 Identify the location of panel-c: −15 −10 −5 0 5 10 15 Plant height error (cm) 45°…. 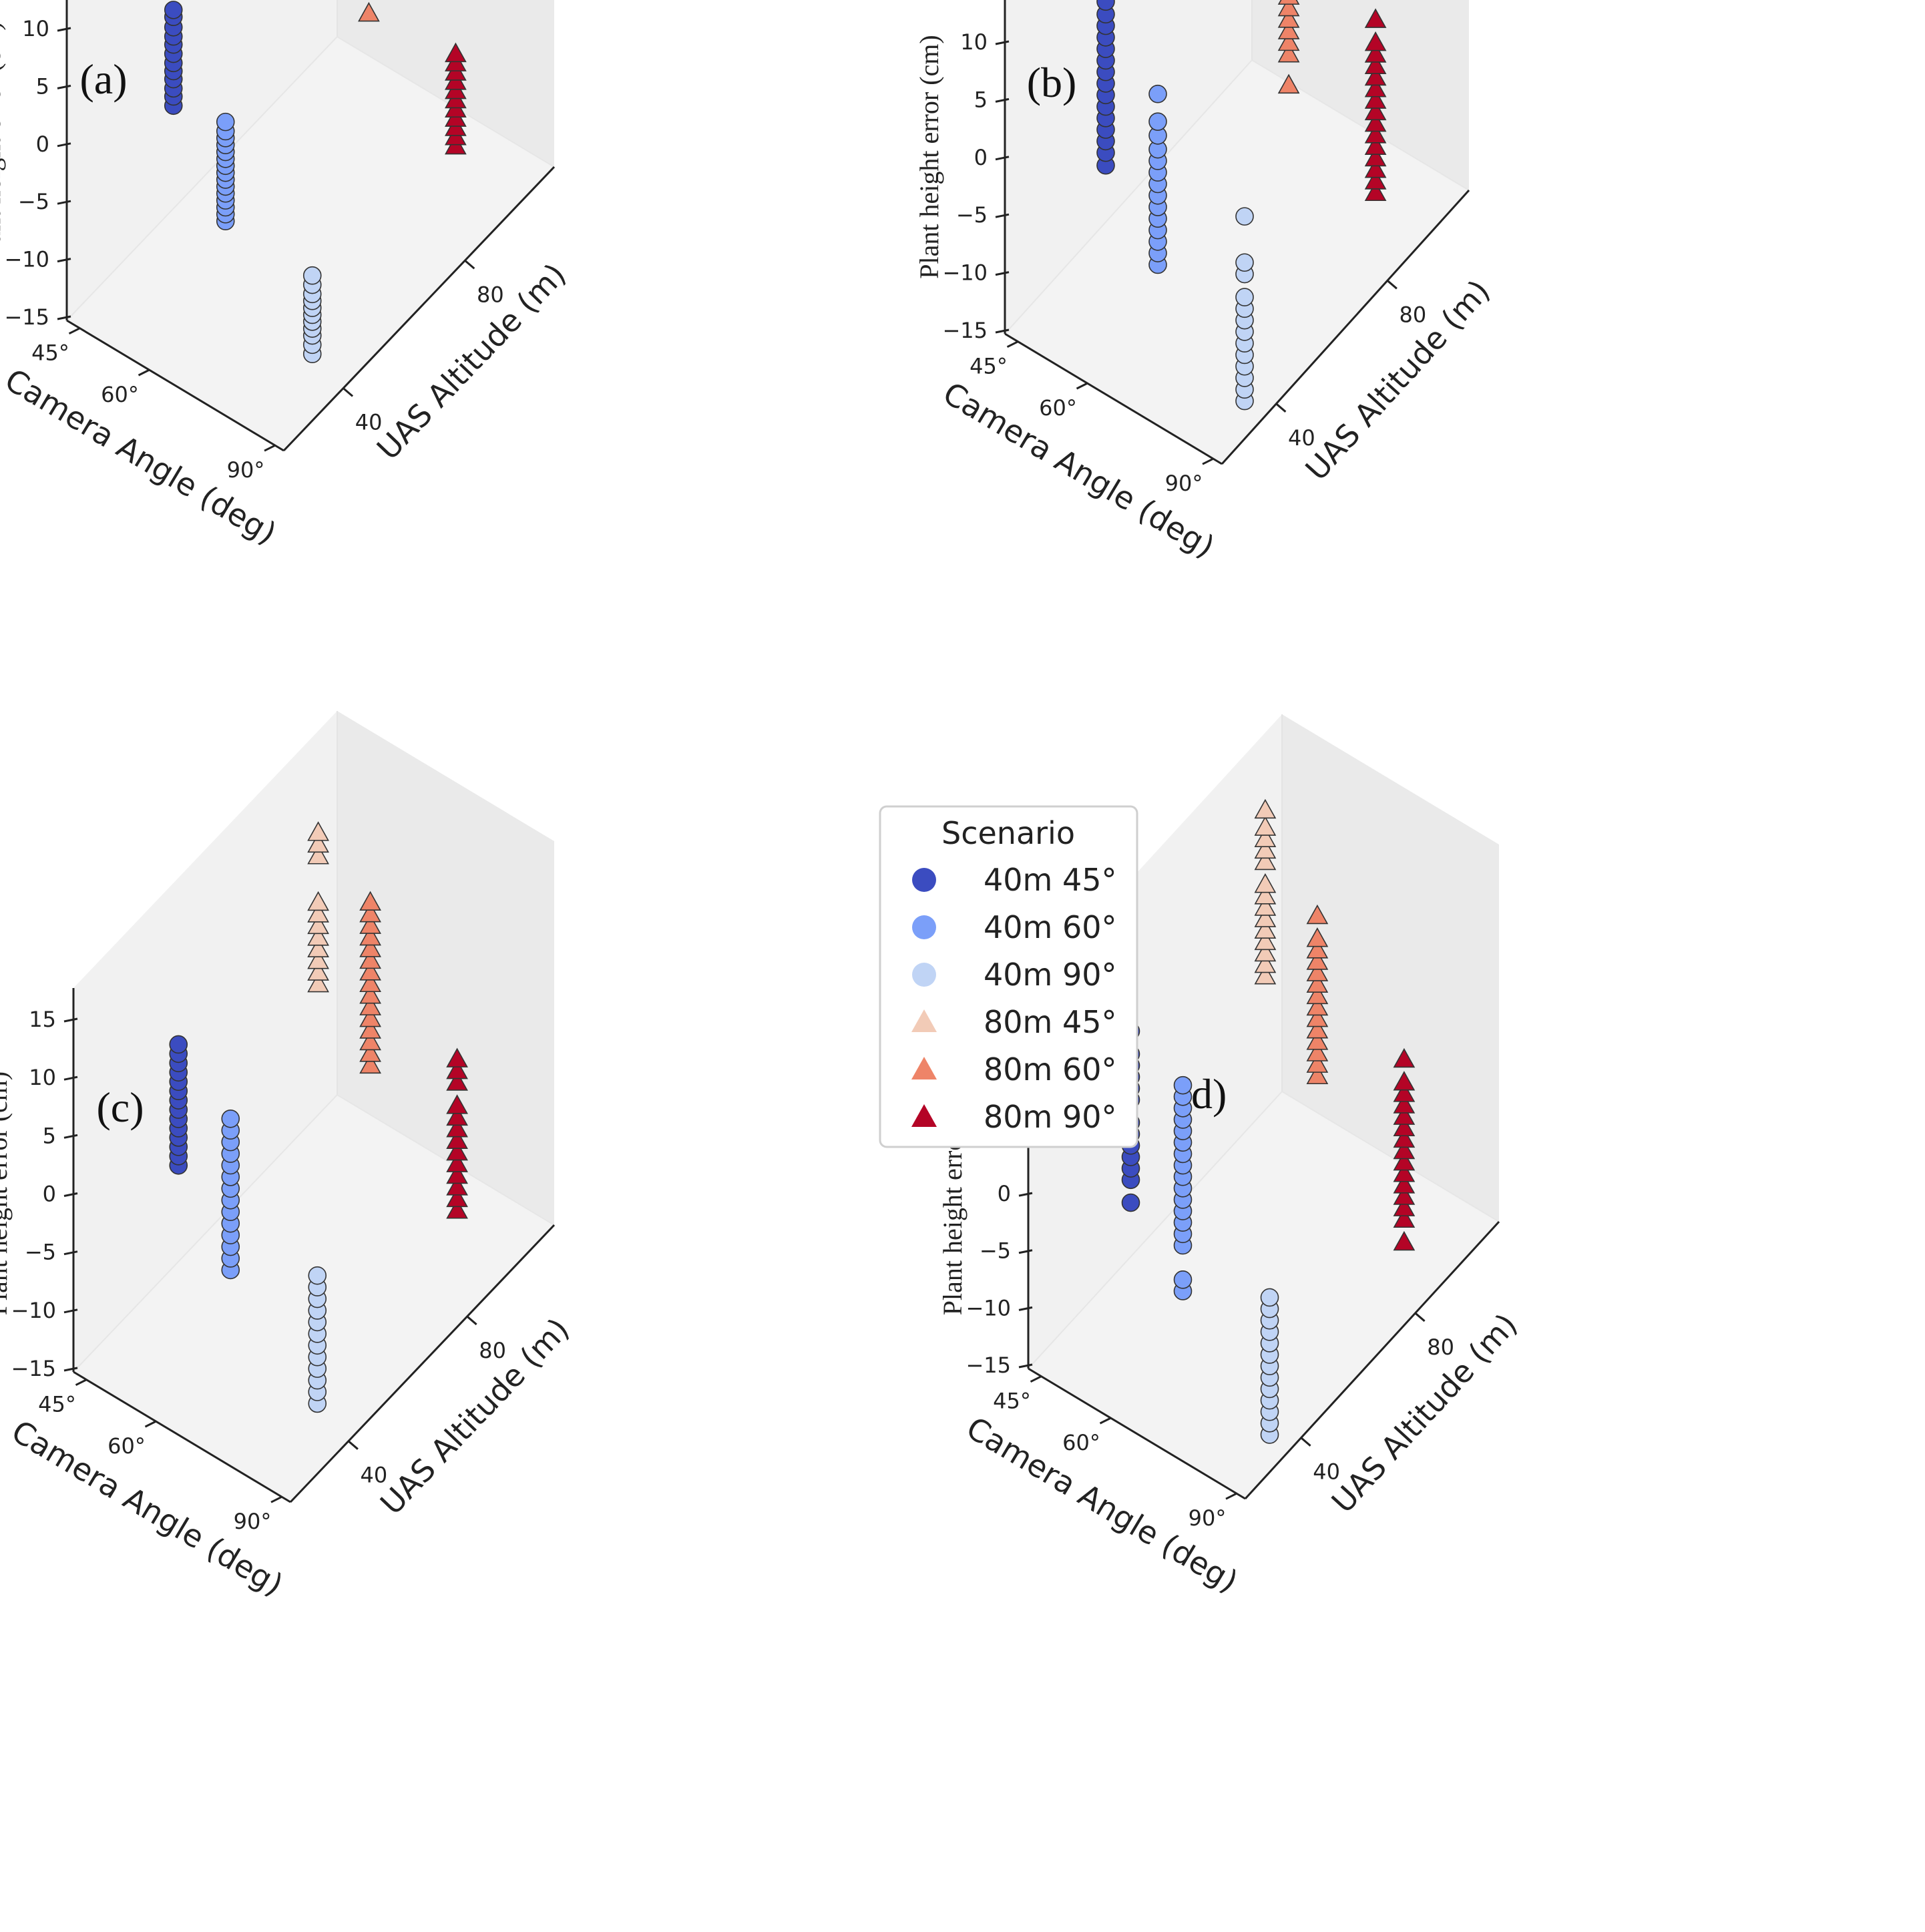
(288, 1157).